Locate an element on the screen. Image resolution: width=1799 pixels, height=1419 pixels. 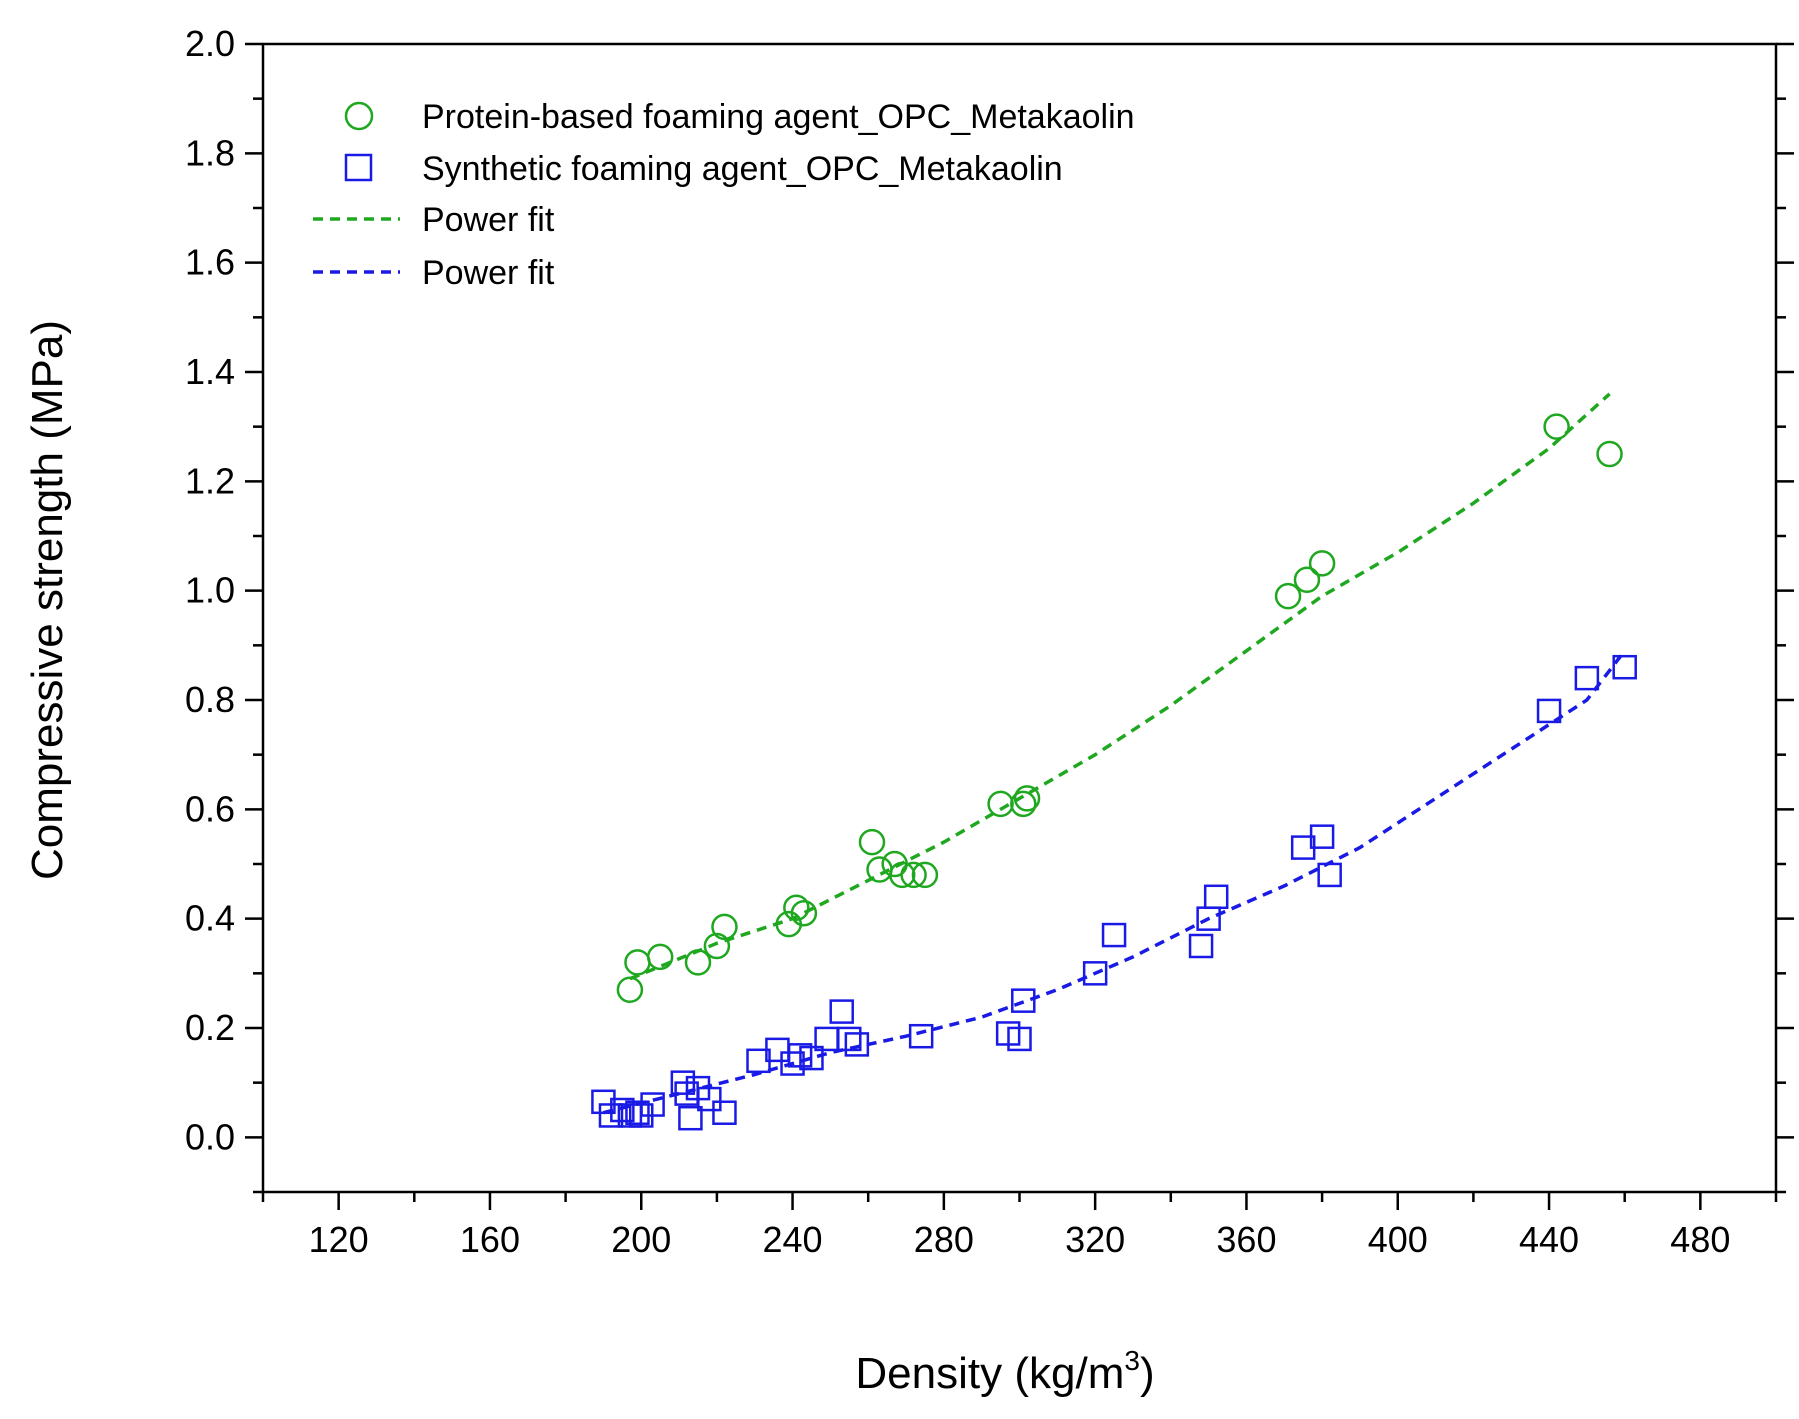
x-tick-label: 120 is located at coordinates (339, 1239).